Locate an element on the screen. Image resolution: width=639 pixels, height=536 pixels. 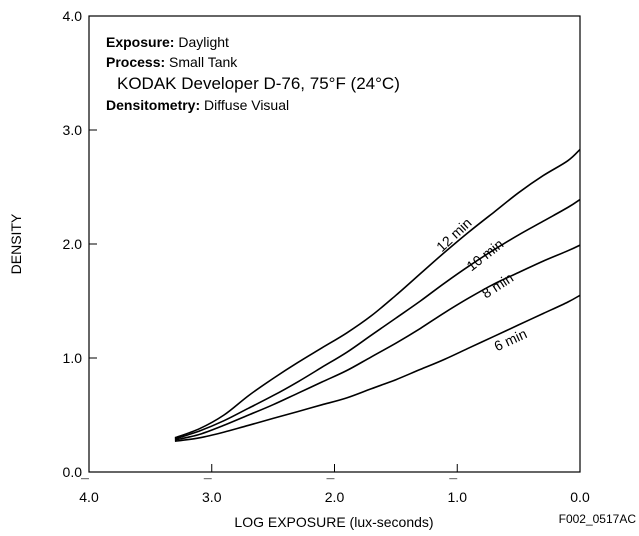
curve-label: 6 min is located at coordinates (510, 339).